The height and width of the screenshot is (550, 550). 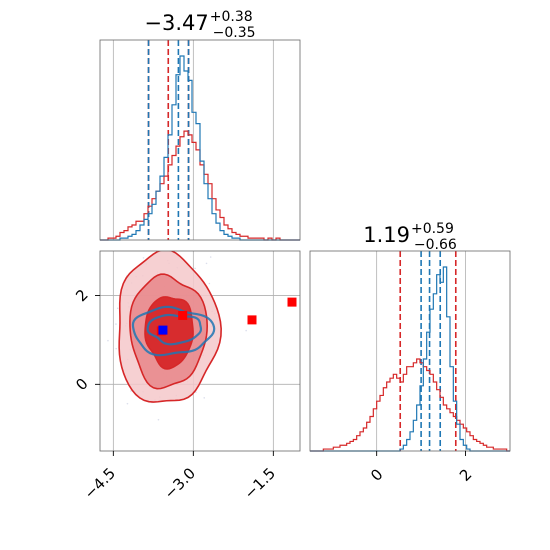 I want to click on title-p2-sub: −0.66, so click(x=435, y=245).